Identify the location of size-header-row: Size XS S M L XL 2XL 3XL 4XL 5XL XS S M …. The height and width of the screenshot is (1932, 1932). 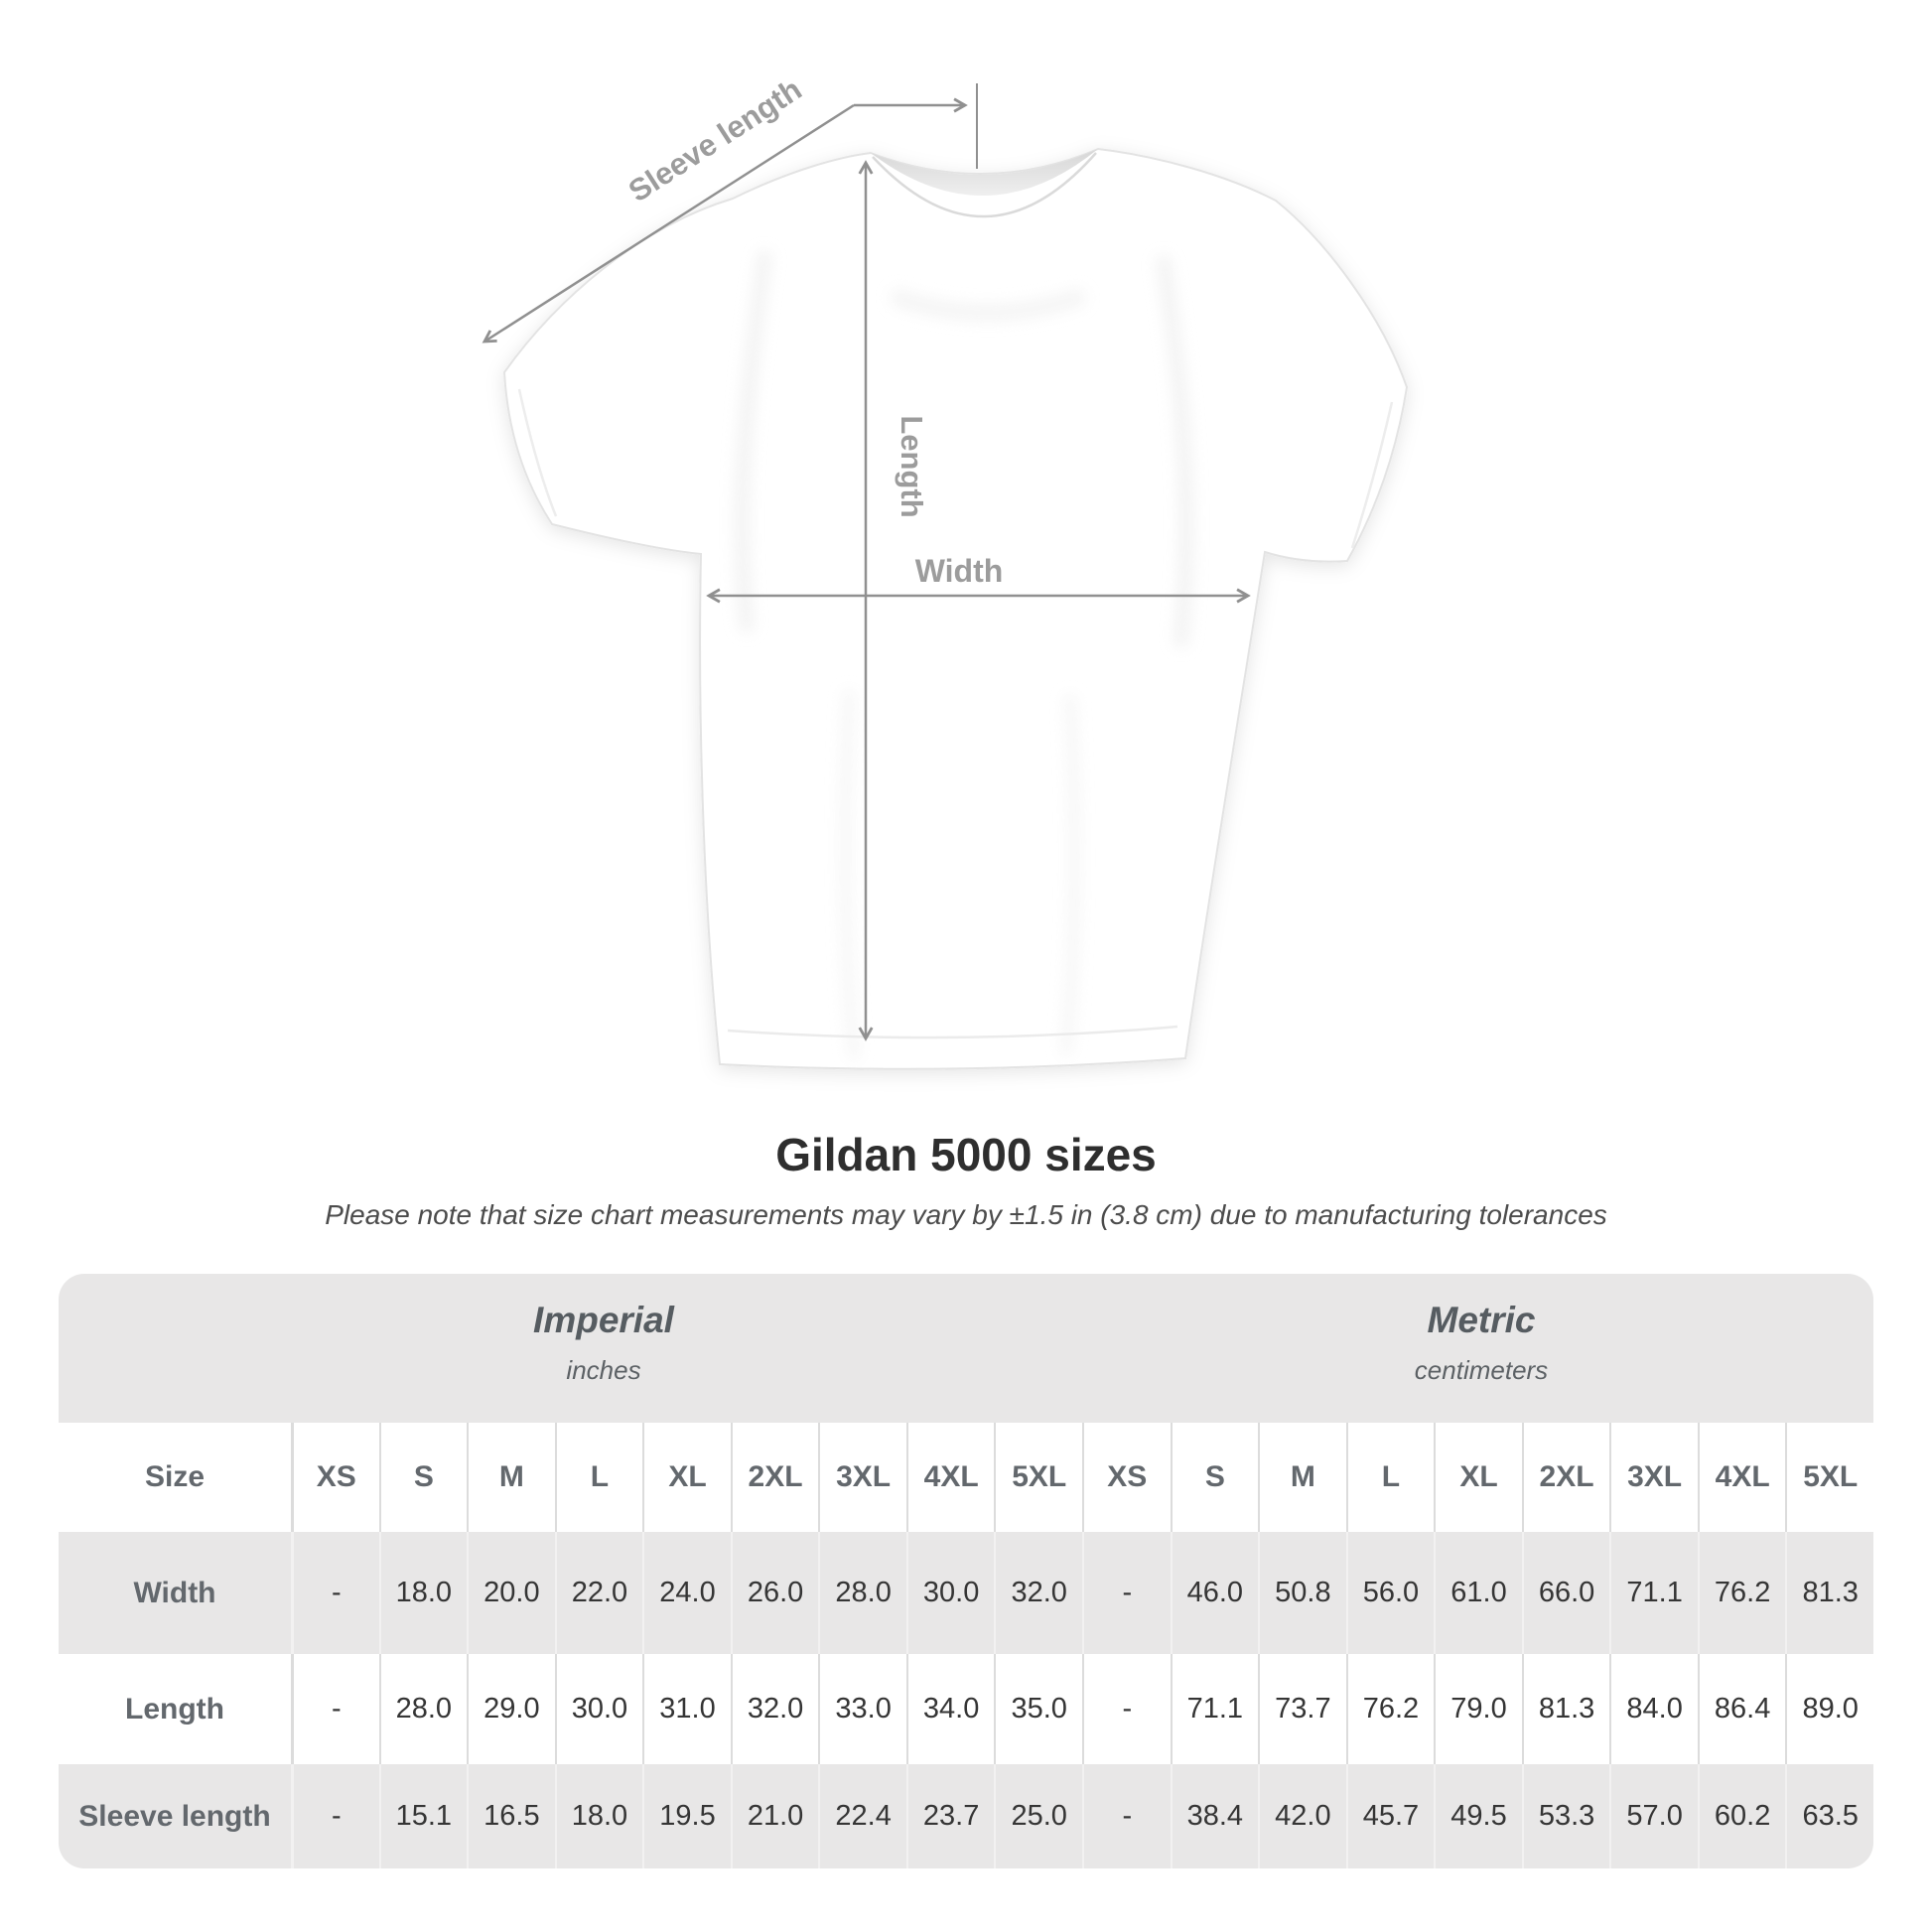
(966, 1478).